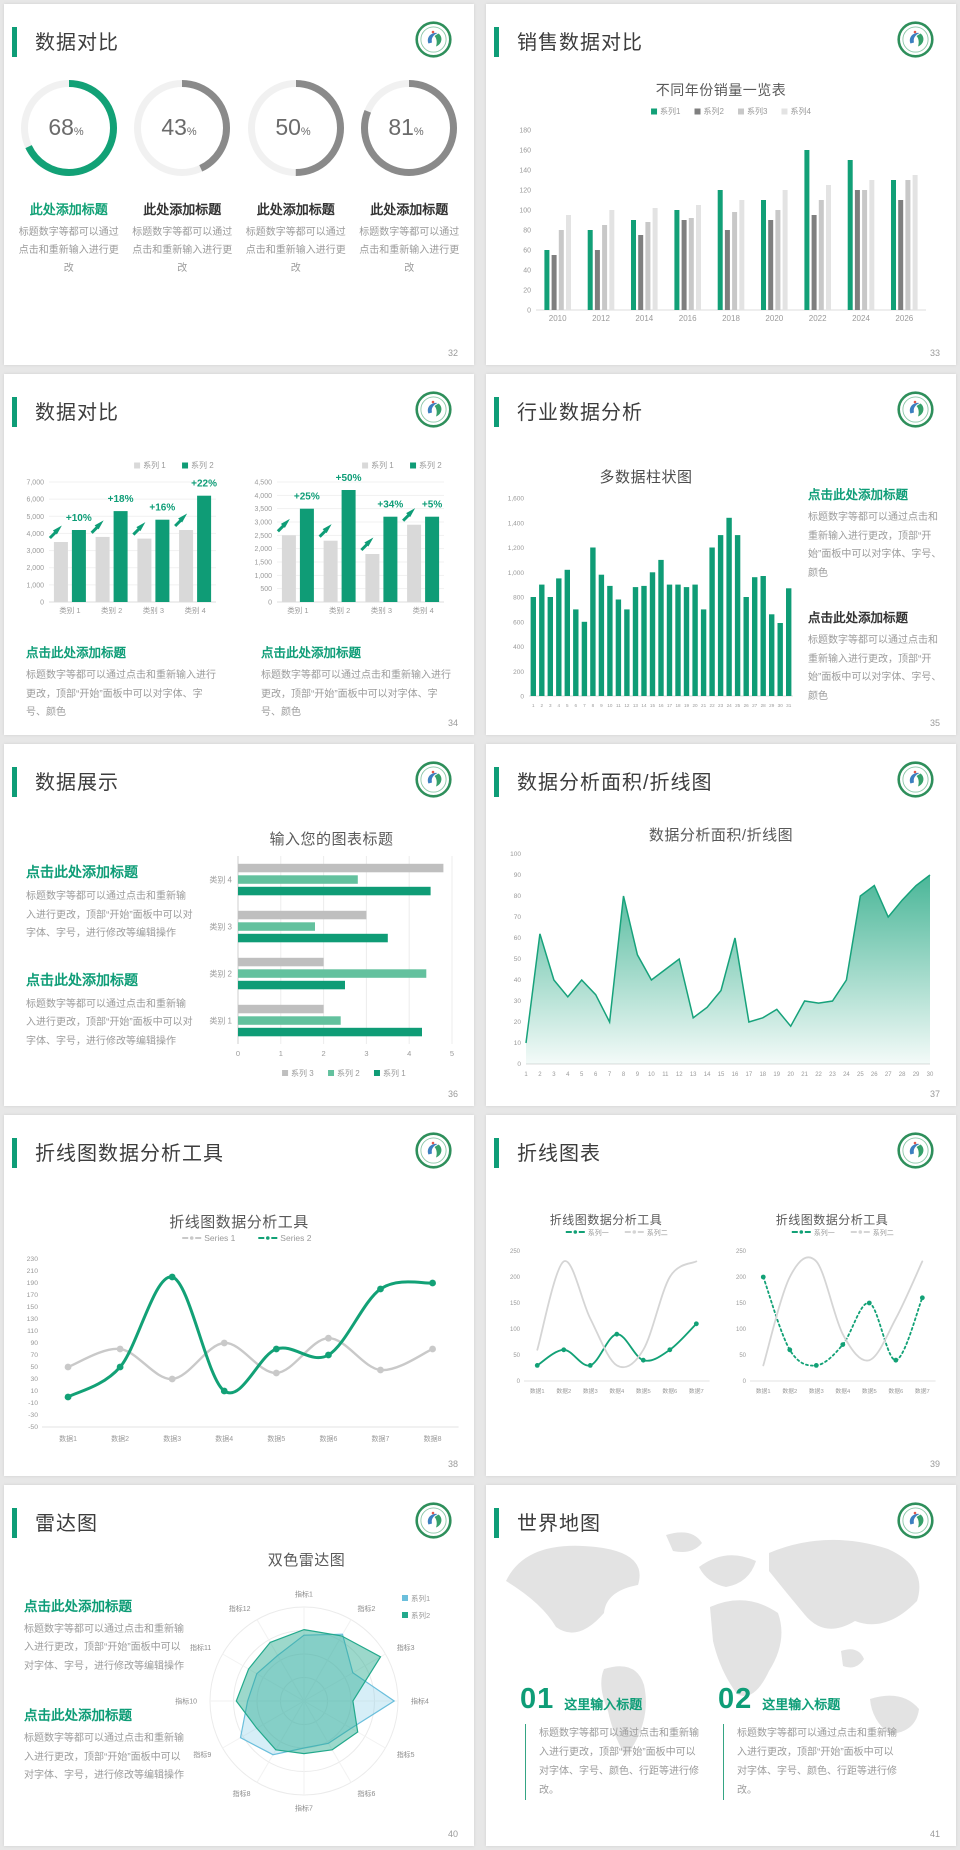 This screenshot has width=960, height=1850. What do you see at coordinates (409, 130) in the screenshot?
I see `donut-chart: 81%` at bounding box center [409, 130].